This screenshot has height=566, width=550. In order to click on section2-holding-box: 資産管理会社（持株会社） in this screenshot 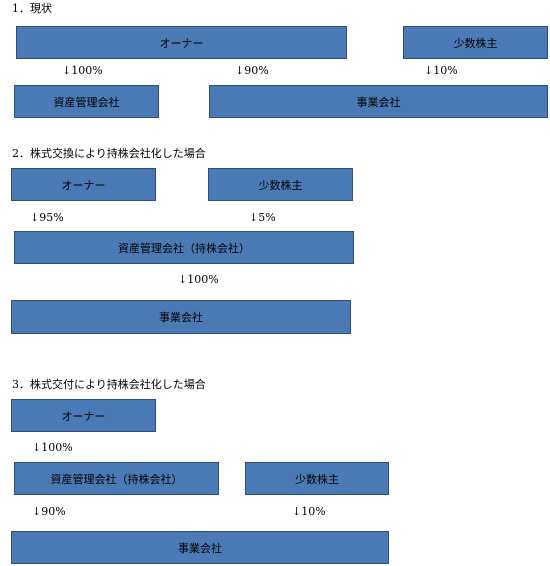, I will do `click(184, 247)`.